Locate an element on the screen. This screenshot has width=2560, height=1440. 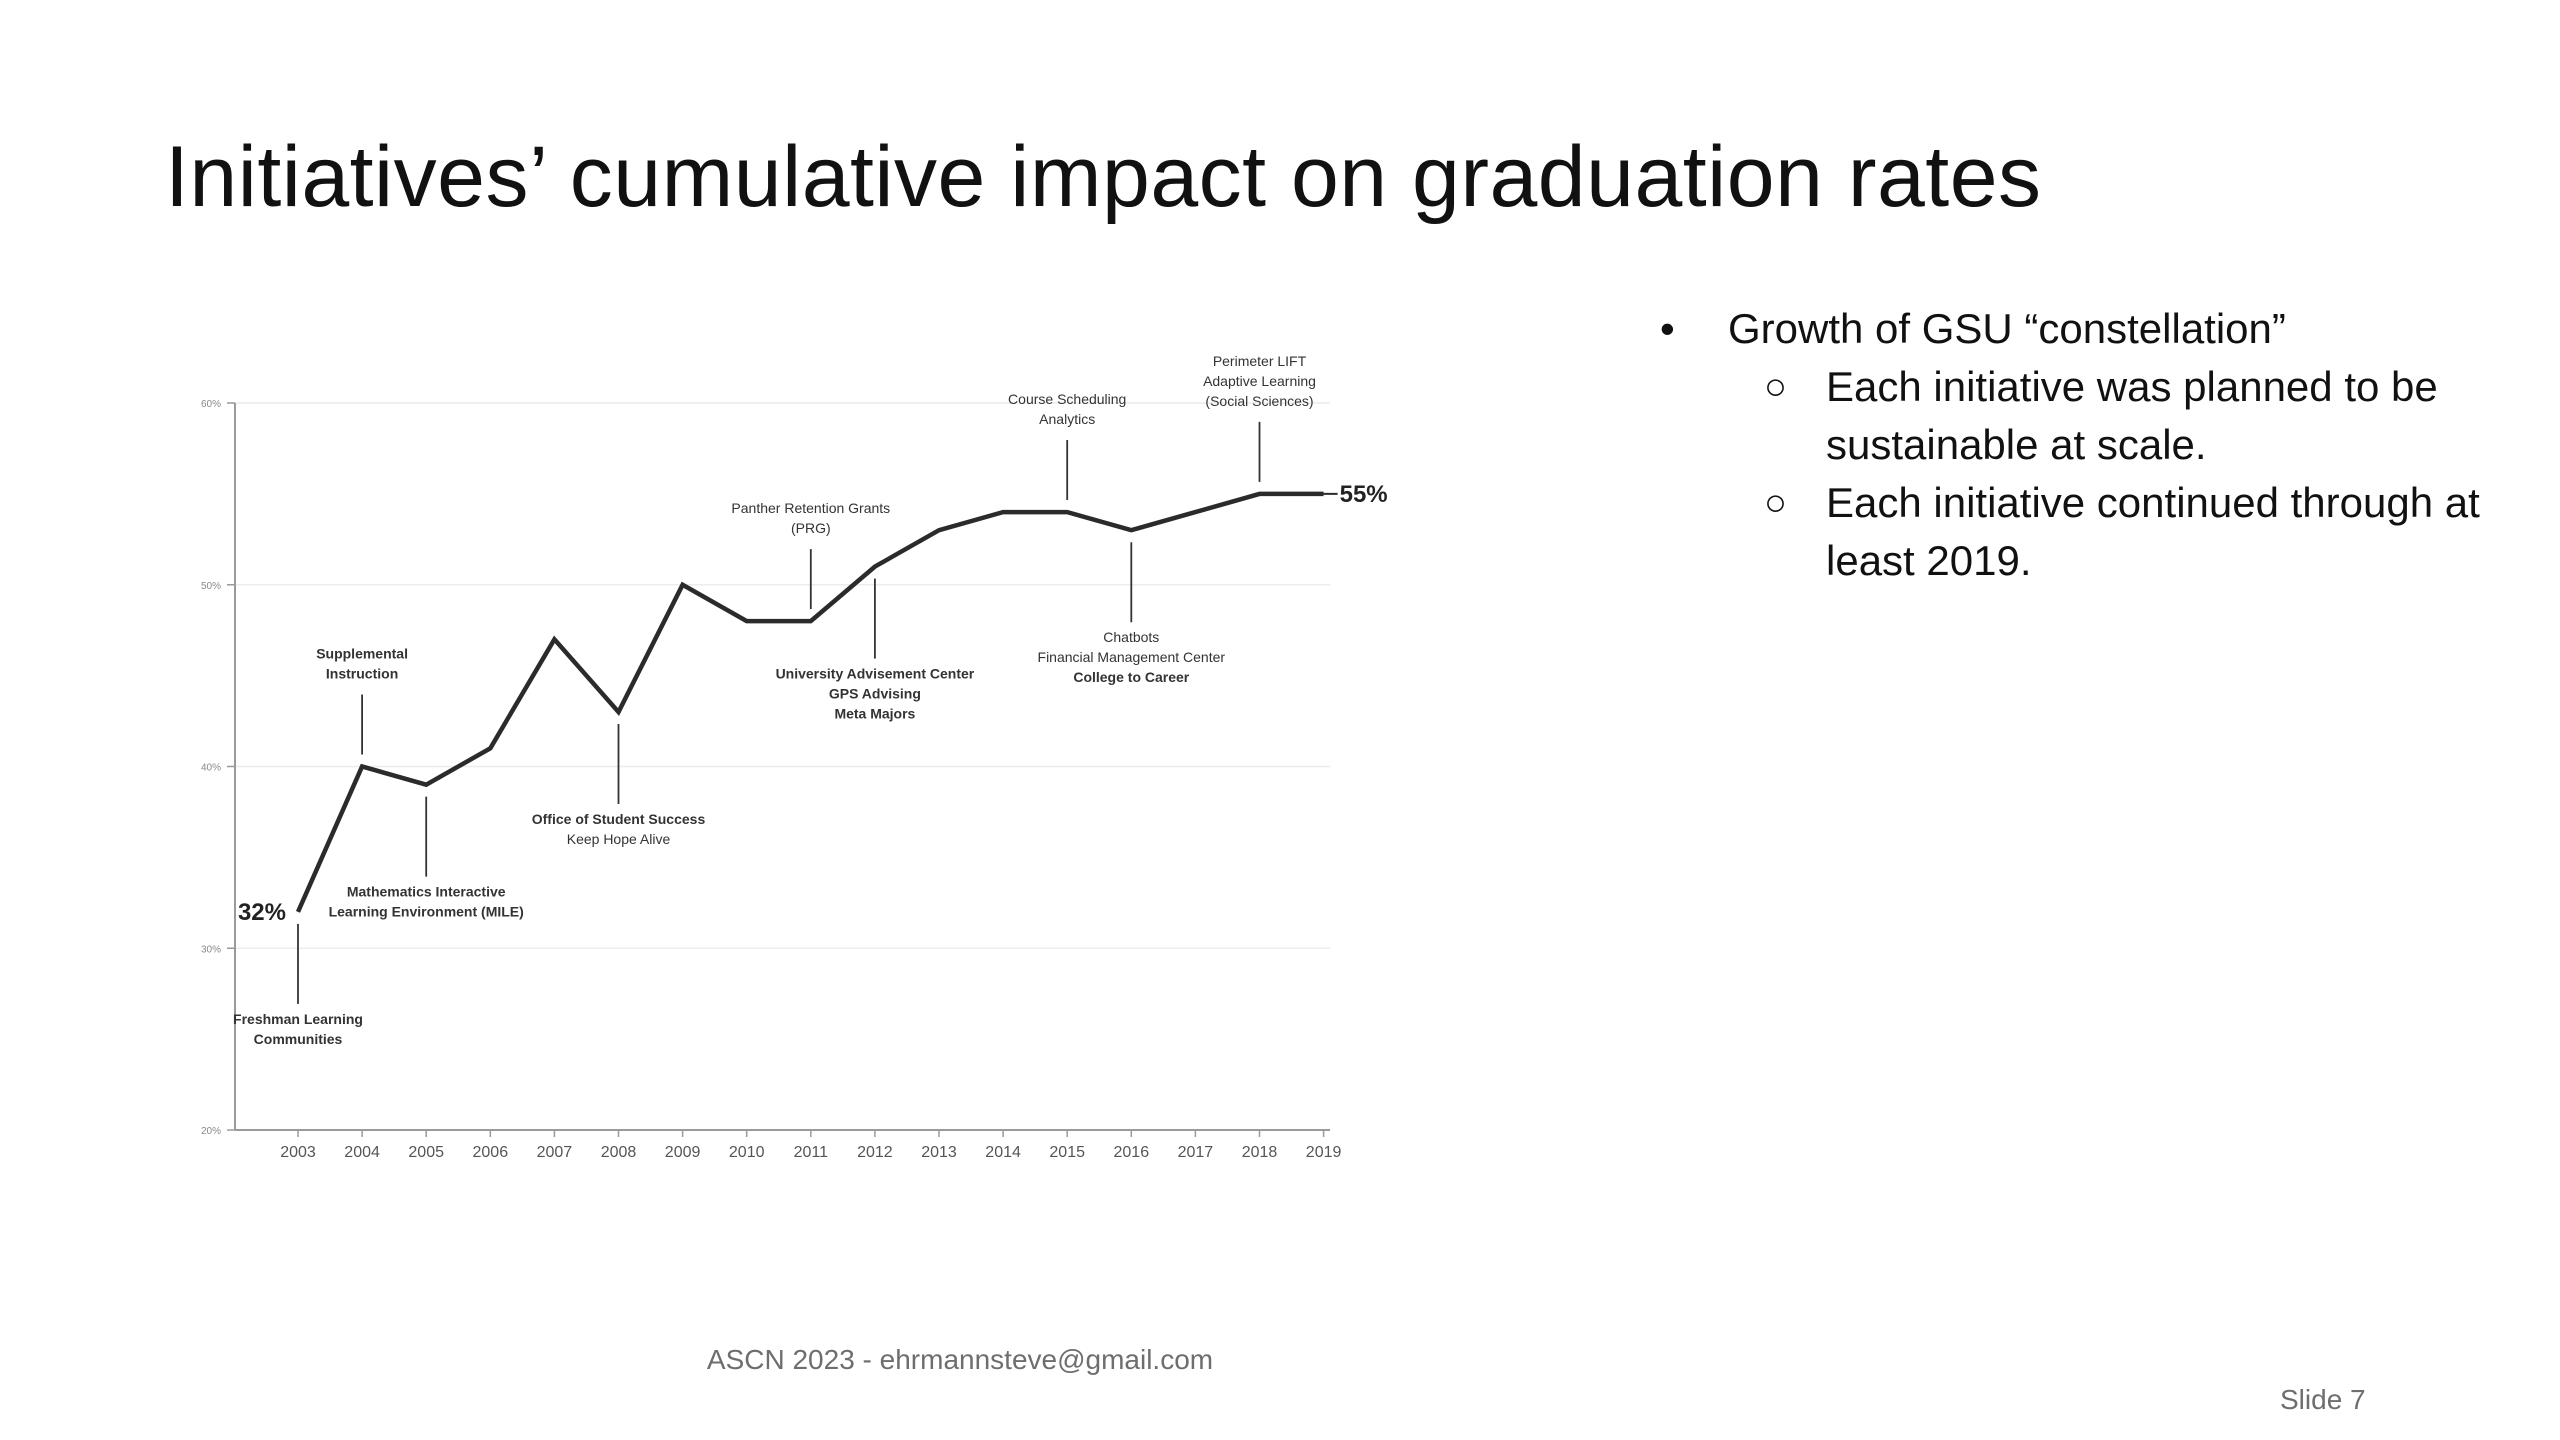
annotation-label: Freshman Learning is located at coordinates (298, 1019).